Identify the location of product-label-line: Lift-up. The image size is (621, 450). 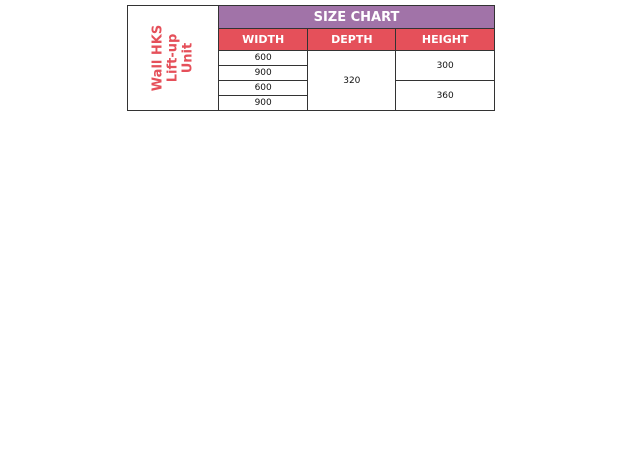
(173, 58).